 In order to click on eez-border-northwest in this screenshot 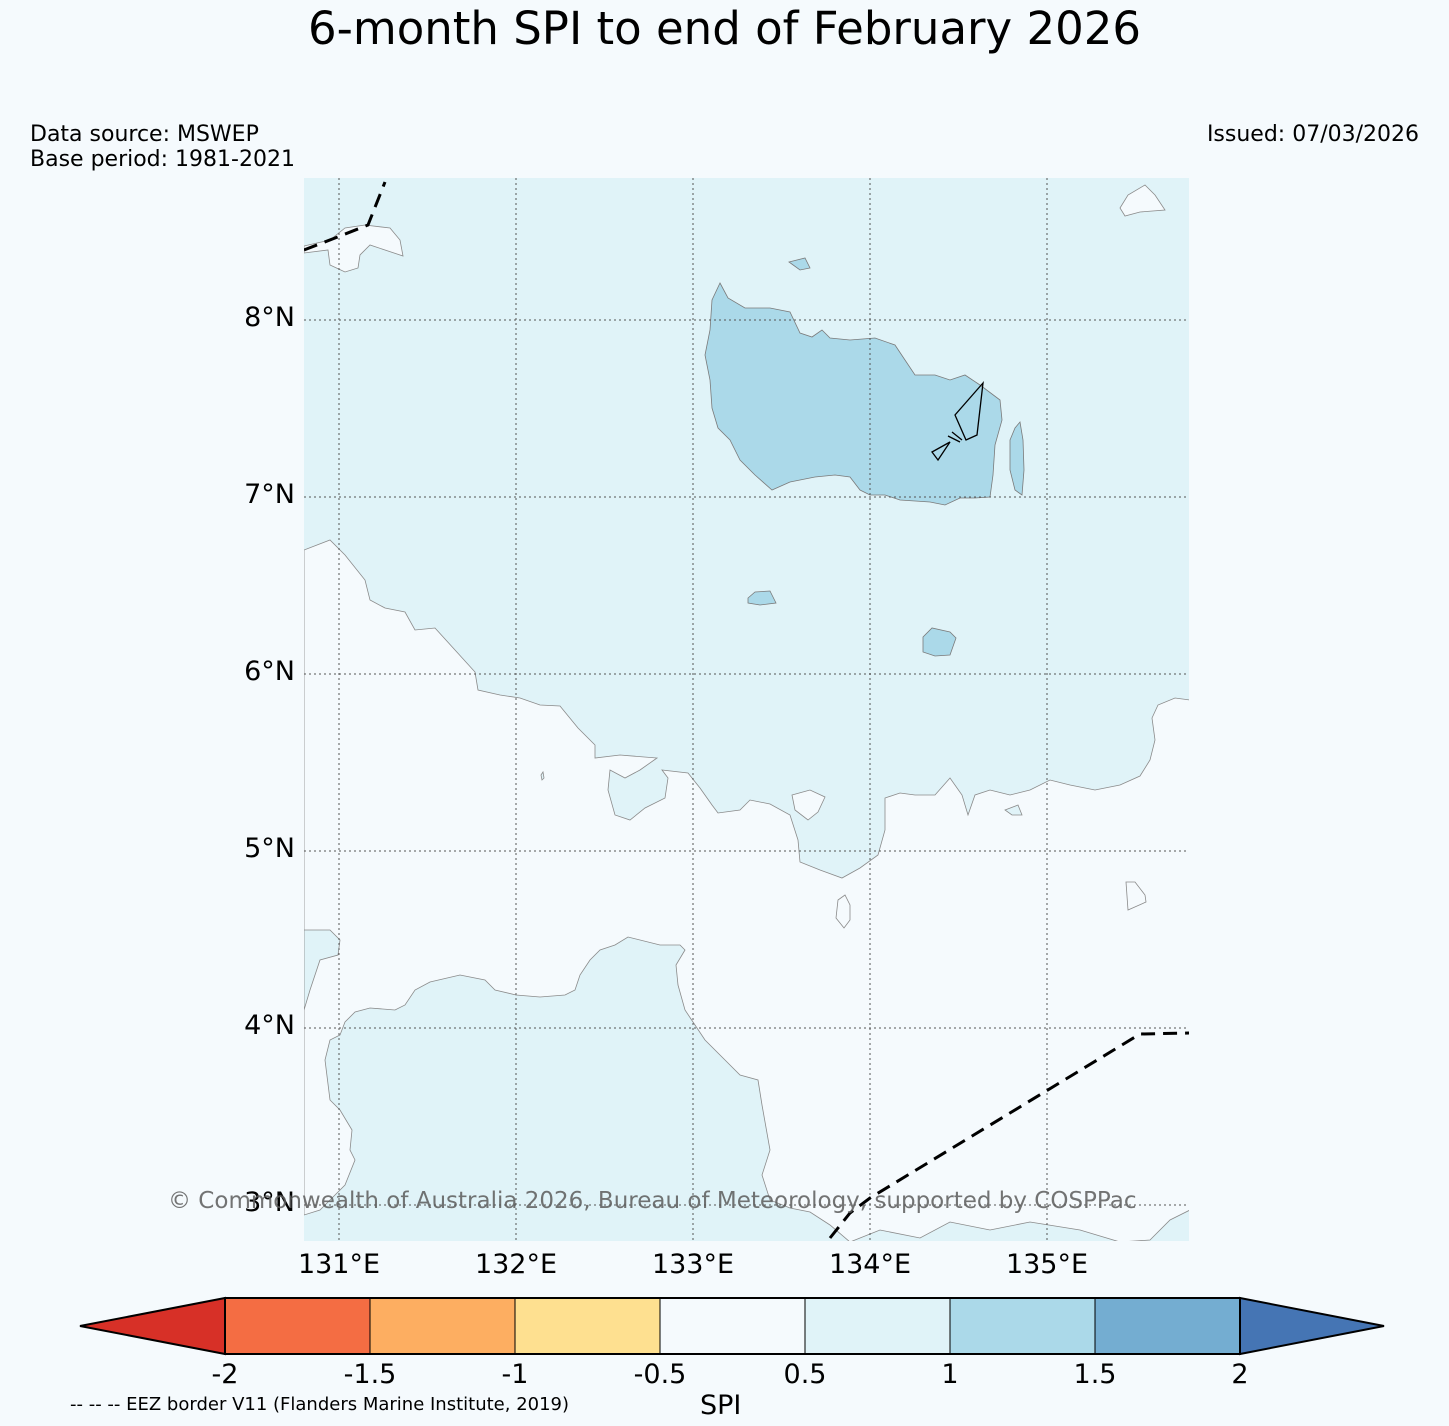, I will do `click(345, 216)`.